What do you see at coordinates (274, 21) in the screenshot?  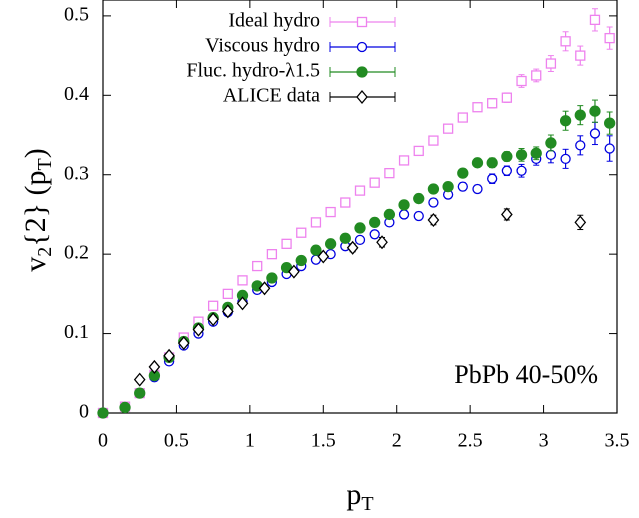 I see `legend-label: Ideal hydro` at bounding box center [274, 21].